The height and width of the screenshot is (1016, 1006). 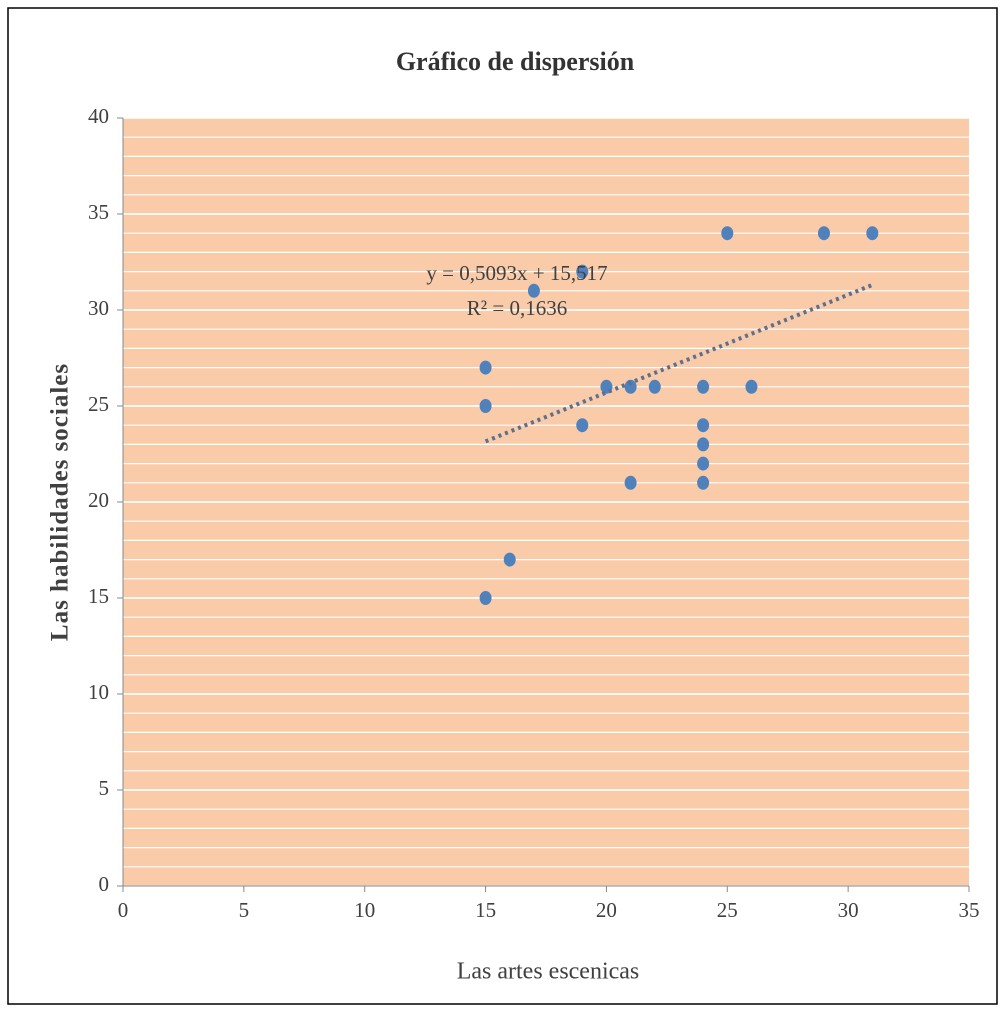 What do you see at coordinates (848, 910) in the screenshot?
I see `x-tick-label: 30` at bounding box center [848, 910].